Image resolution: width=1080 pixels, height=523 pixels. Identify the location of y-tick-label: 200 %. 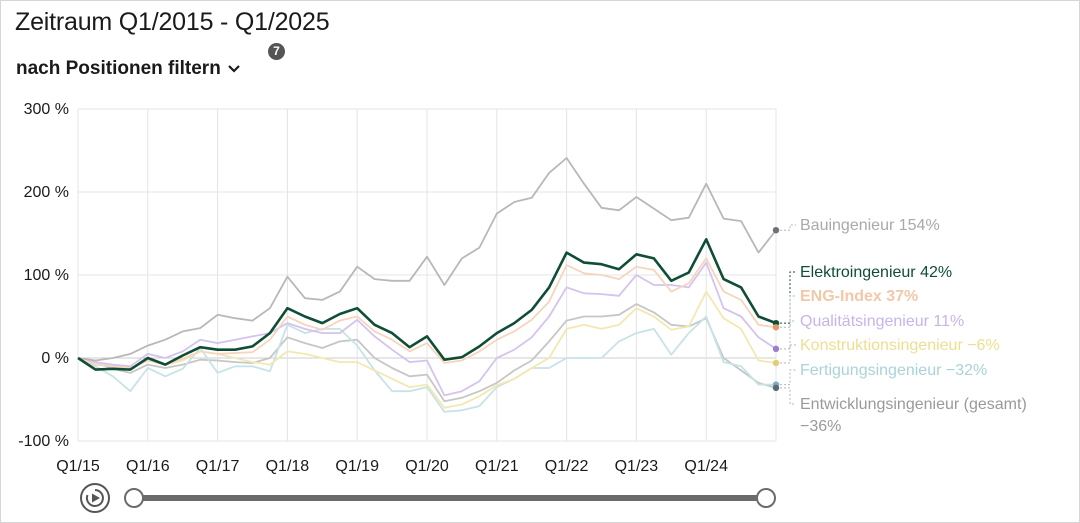
(46, 192).